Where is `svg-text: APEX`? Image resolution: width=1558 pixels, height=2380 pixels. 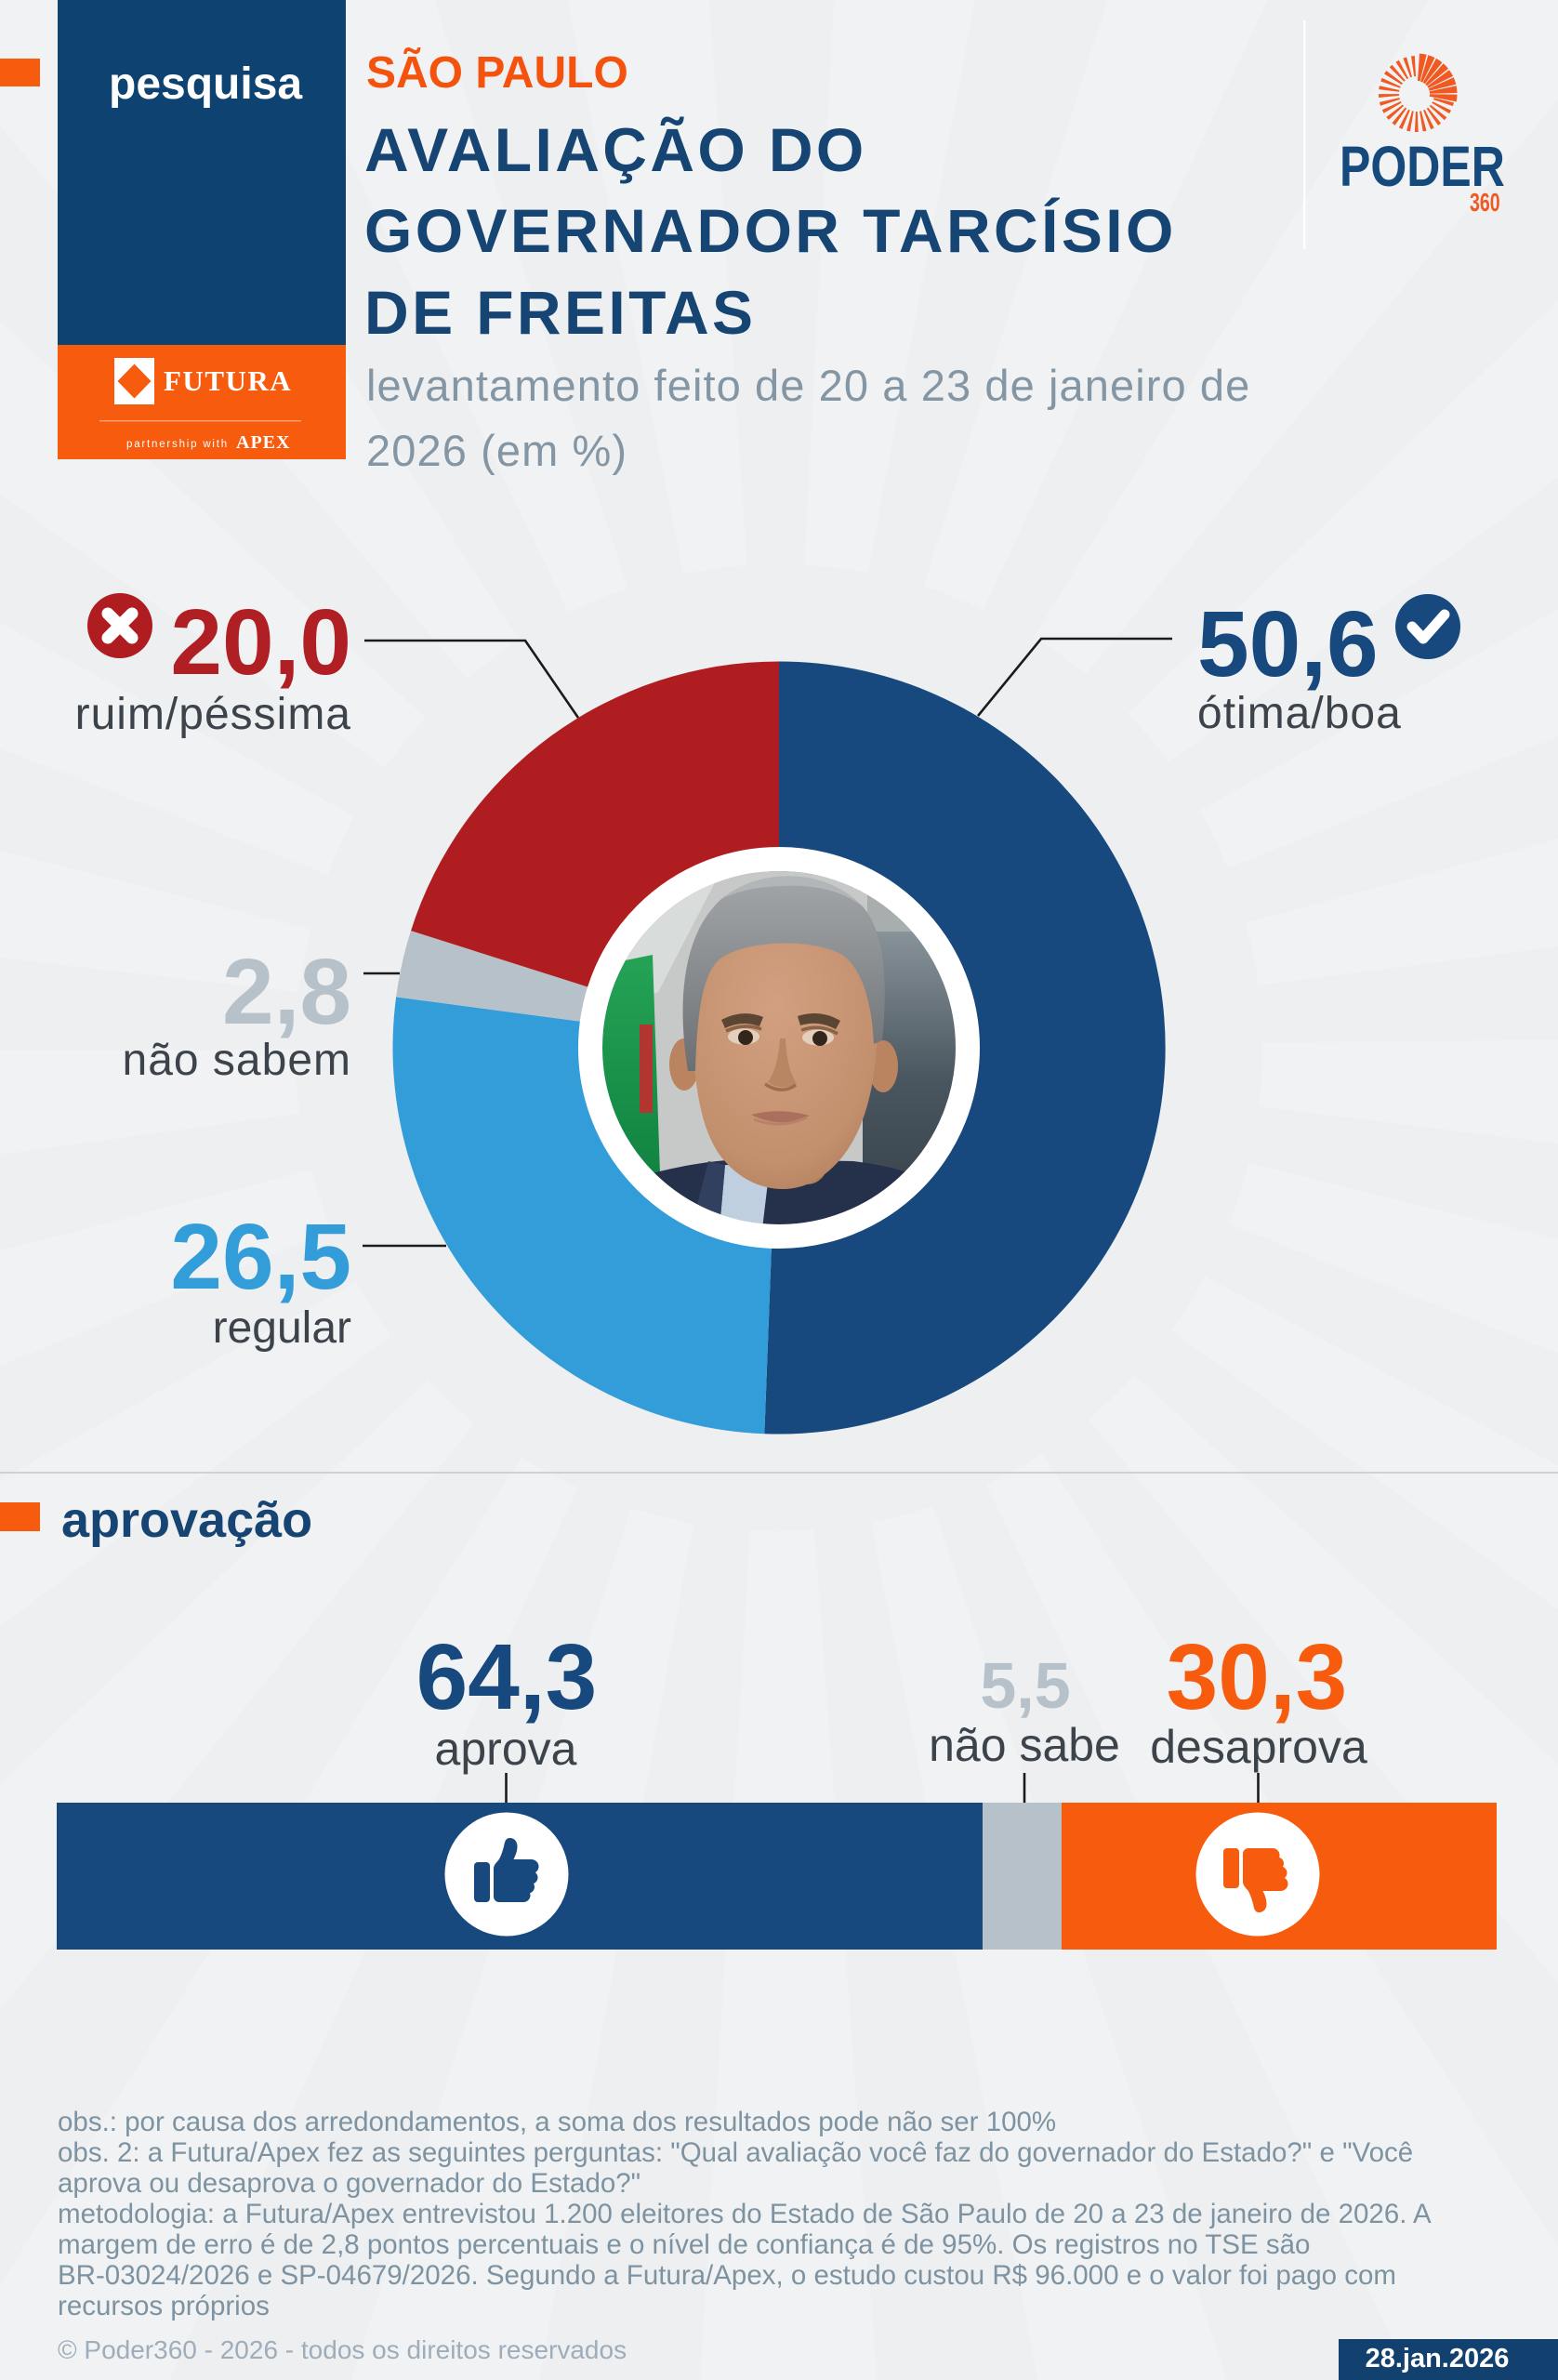 svg-text: APEX is located at coordinates (263, 442).